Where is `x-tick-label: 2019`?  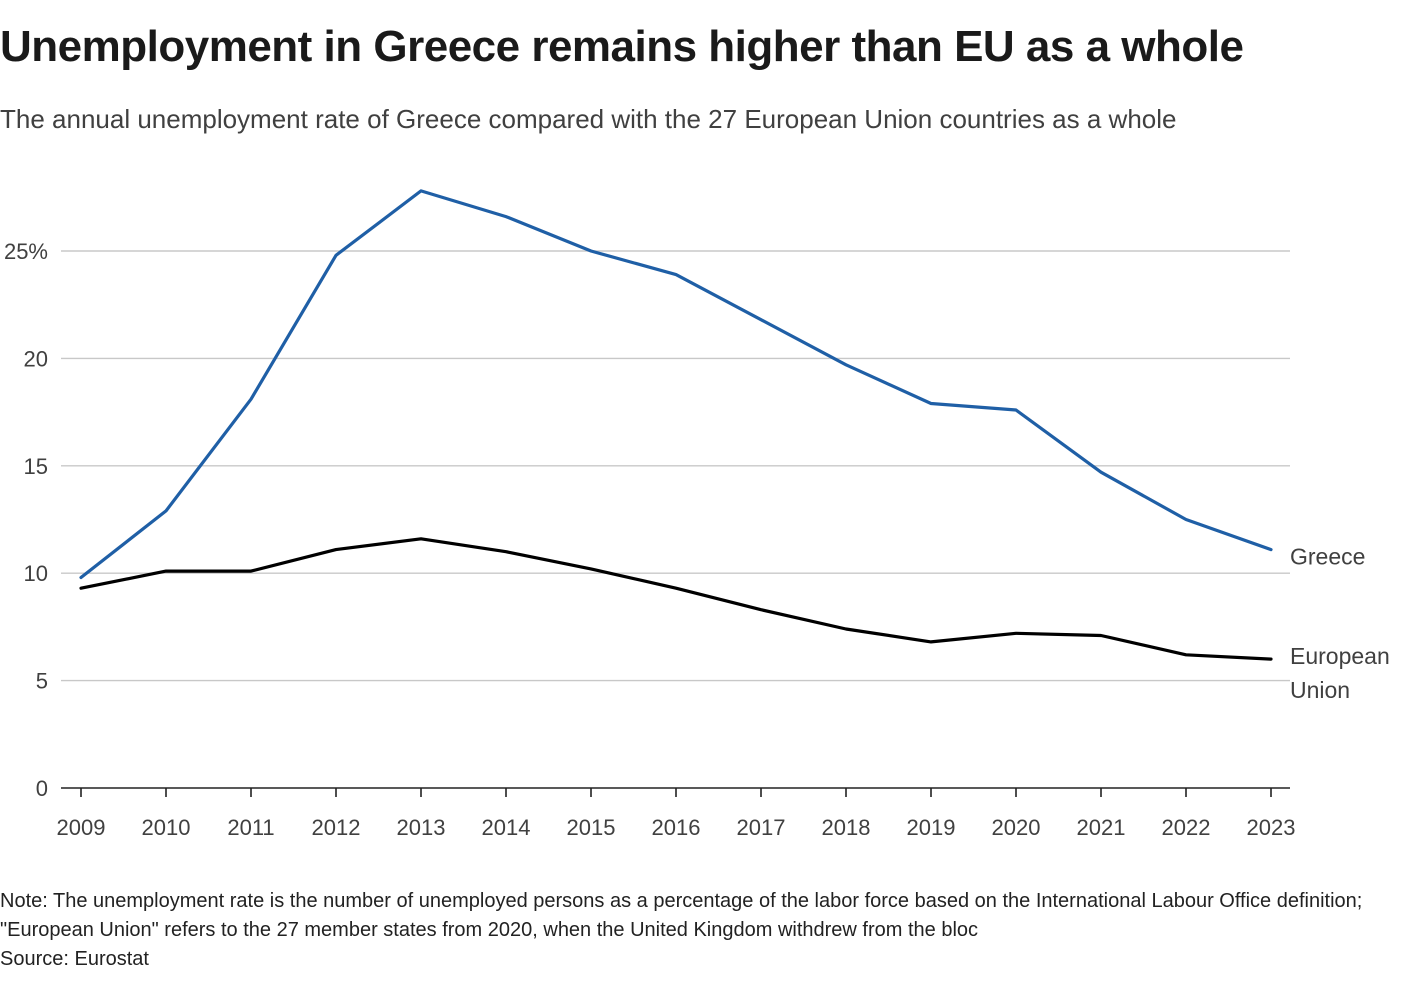 x-tick-label: 2019 is located at coordinates (931, 827).